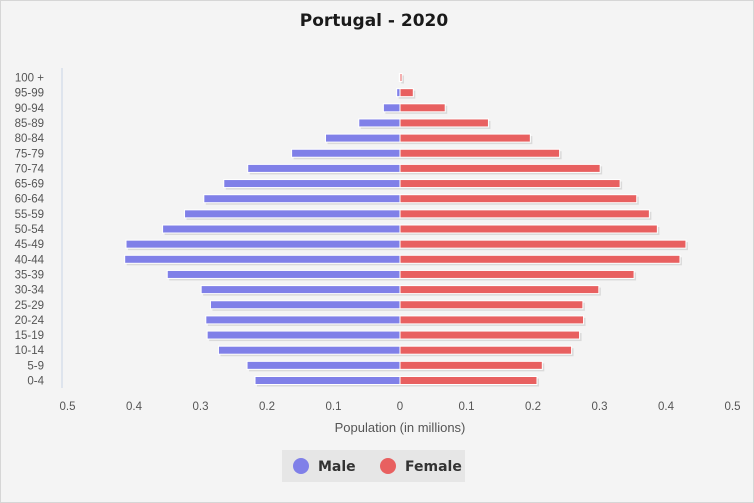 The image size is (754, 503). I want to click on category-label: 55-59, so click(29, 215).